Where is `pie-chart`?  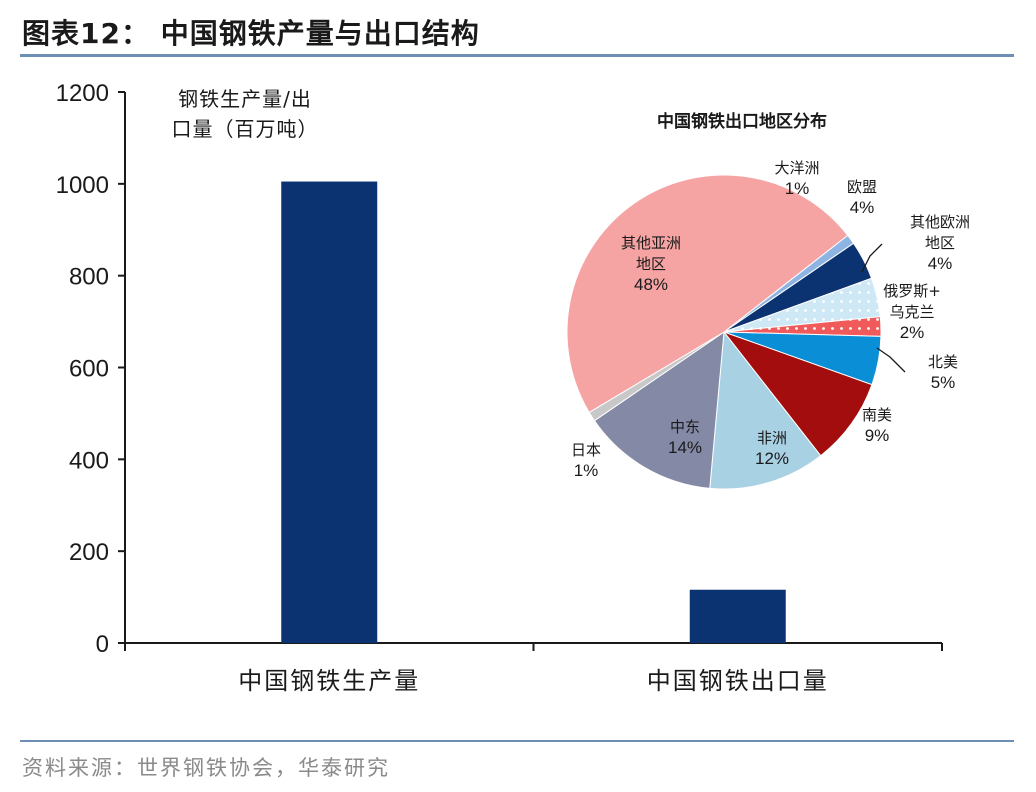
pie-chart is located at coordinates (724, 332).